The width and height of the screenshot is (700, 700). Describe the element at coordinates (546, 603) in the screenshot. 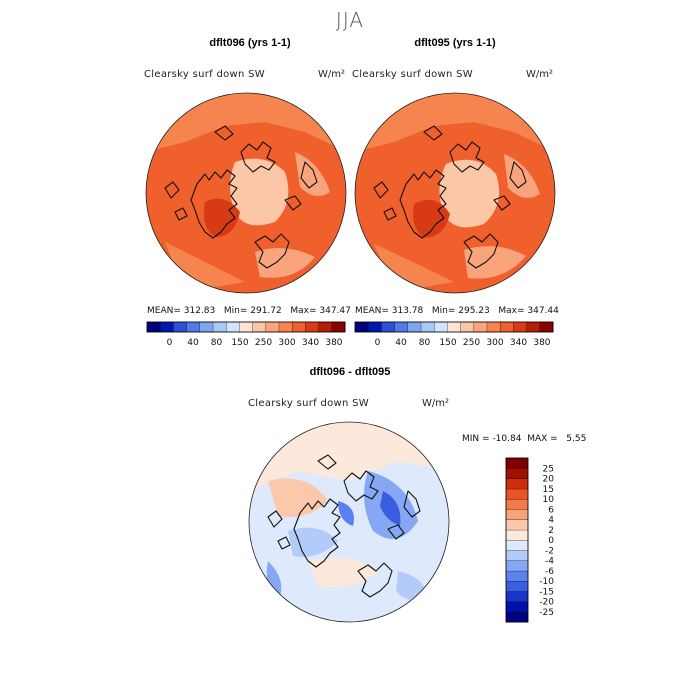

I see `panel-3-colorbar-tick-label: -20` at that location.